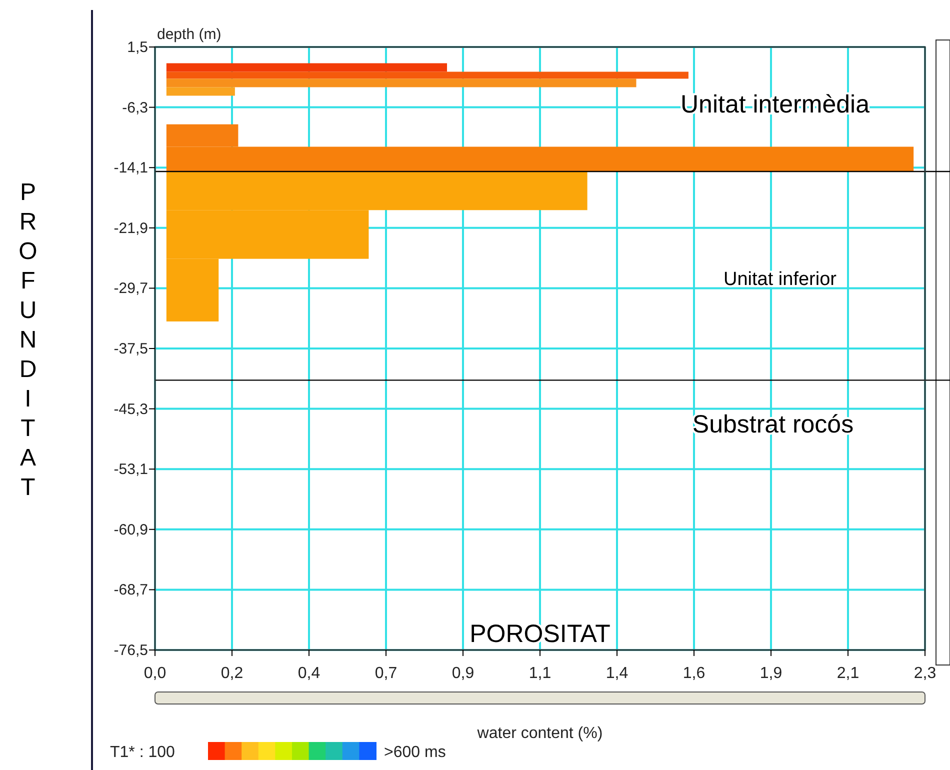  Describe the element at coordinates (131, 529) in the screenshot. I see `y-tick-label: -60,9` at that location.